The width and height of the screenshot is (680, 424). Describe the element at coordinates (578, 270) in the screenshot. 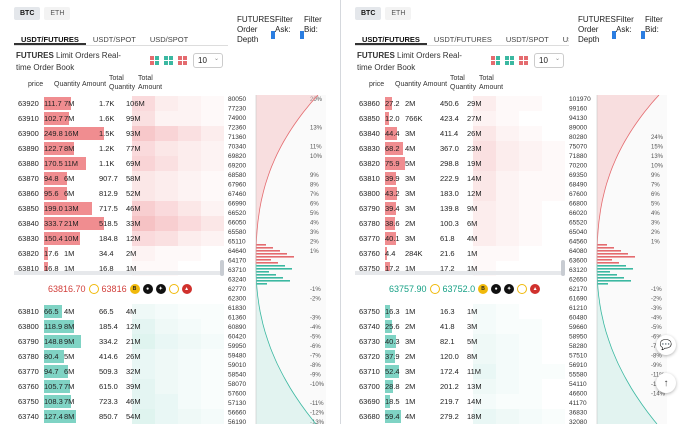

I see `depth-price-label: 63120` at that location.